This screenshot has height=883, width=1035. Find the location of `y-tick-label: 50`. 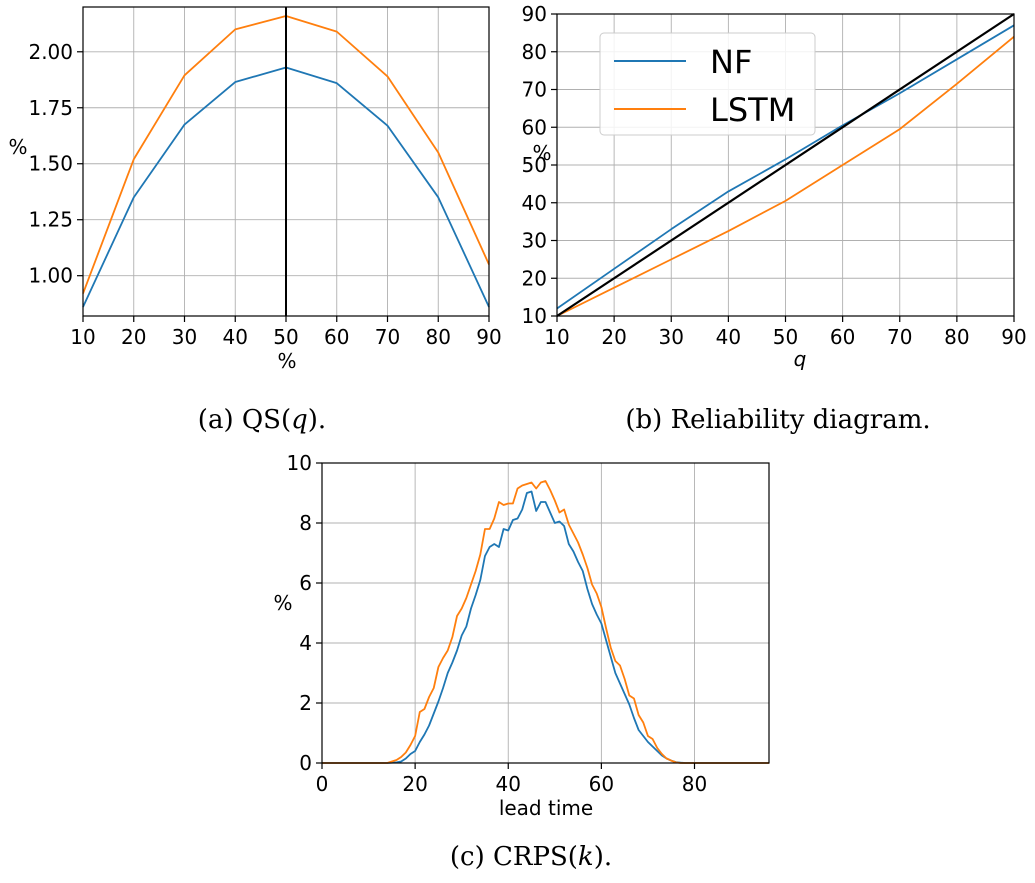

y-tick-label: 50 is located at coordinates (534, 165).